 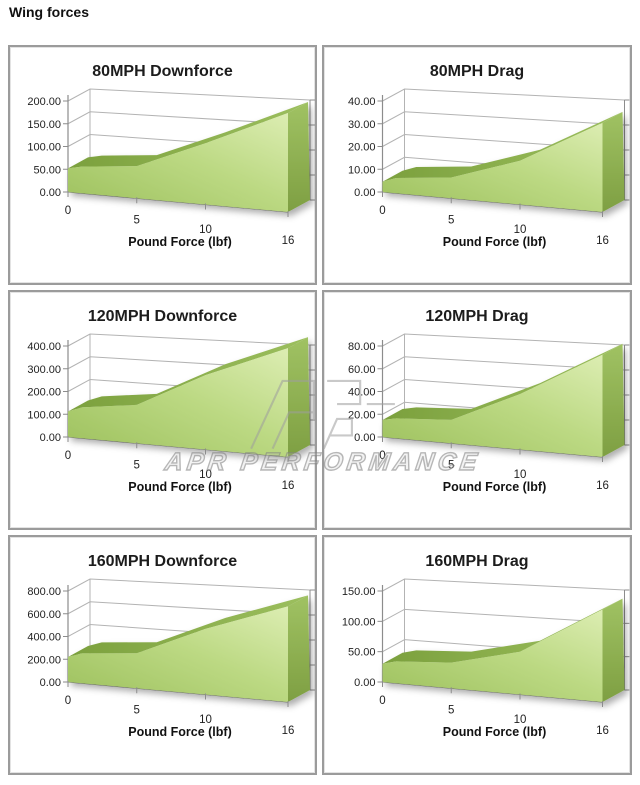 I want to click on chart-title: 80MPH Downforce, so click(x=162, y=71).